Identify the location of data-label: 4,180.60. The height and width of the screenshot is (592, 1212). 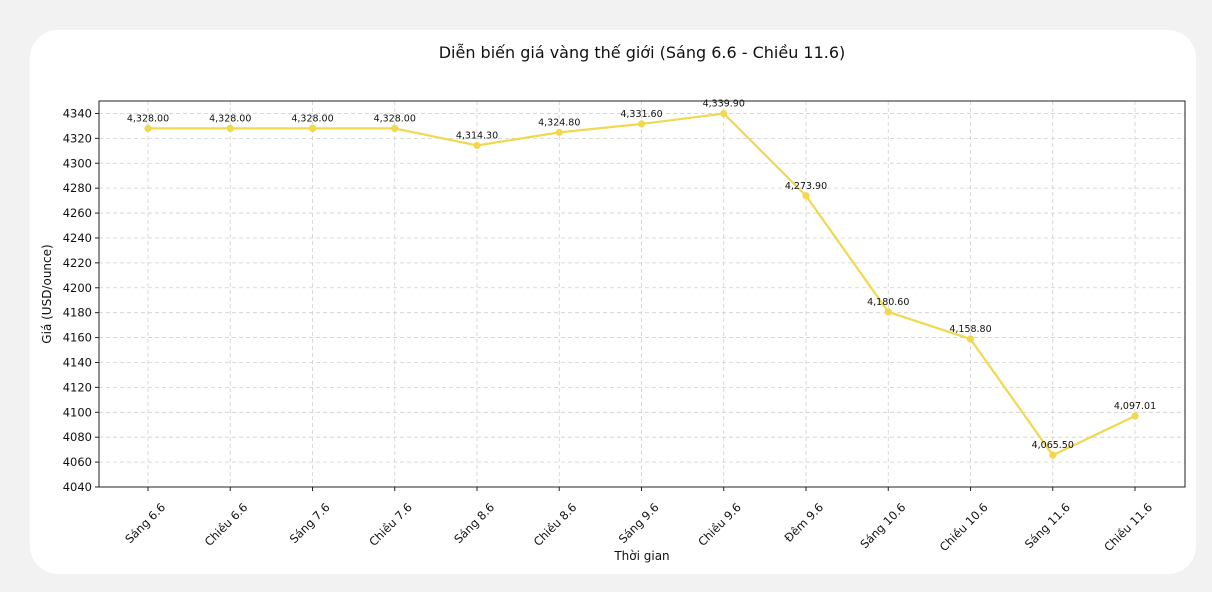
(888, 302).